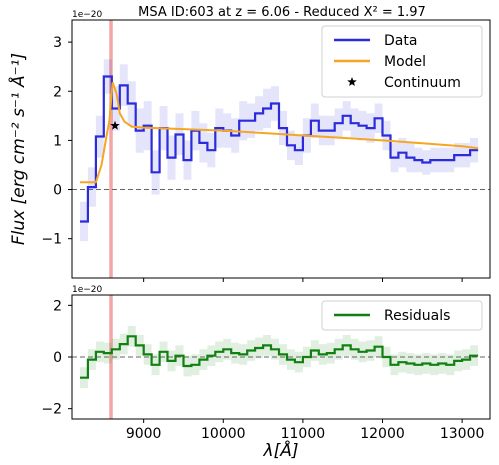  Describe the element at coordinates (115, 125) in the screenshot. I see `continuum-point` at that location.